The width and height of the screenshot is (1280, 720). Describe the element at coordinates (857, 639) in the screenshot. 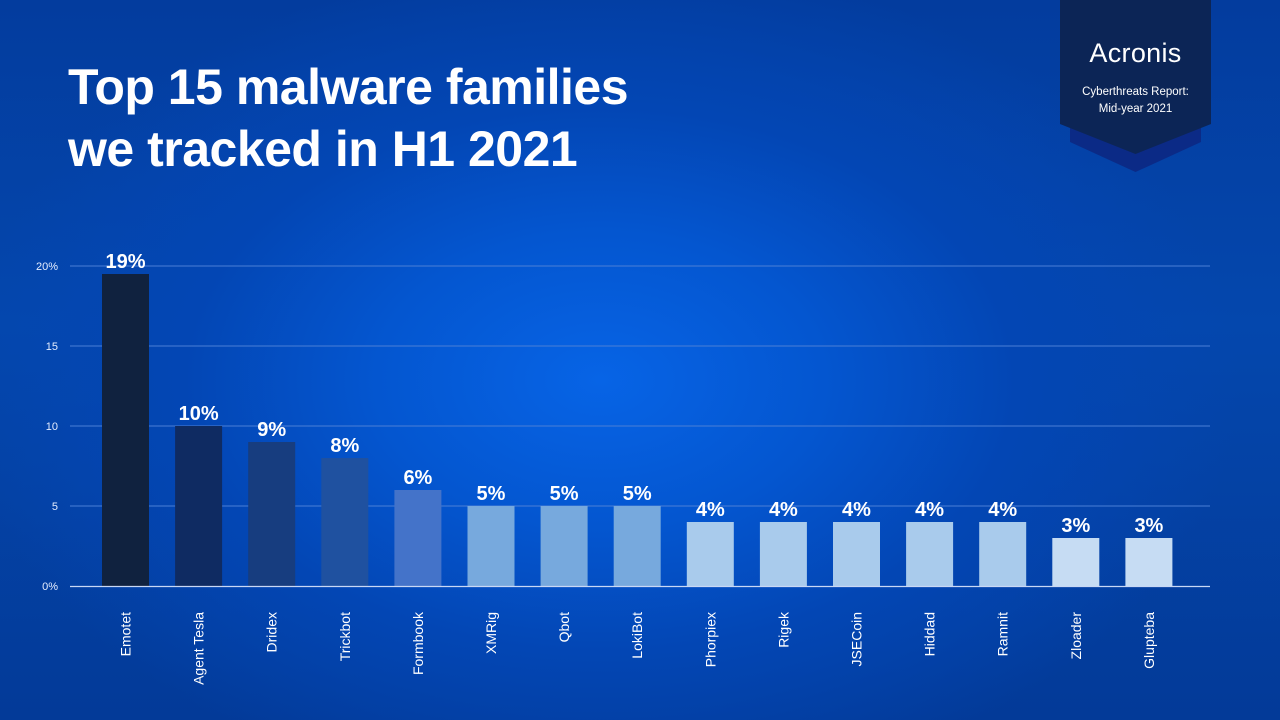

I see `category-label: JSECoin` at that location.